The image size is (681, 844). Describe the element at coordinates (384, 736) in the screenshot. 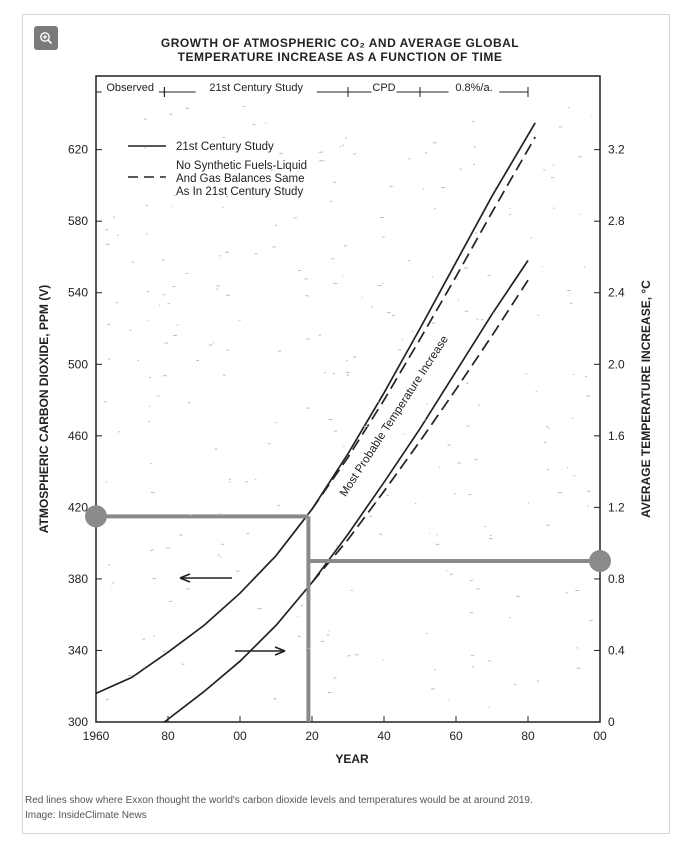

I see `x-tick-label: 40` at that location.